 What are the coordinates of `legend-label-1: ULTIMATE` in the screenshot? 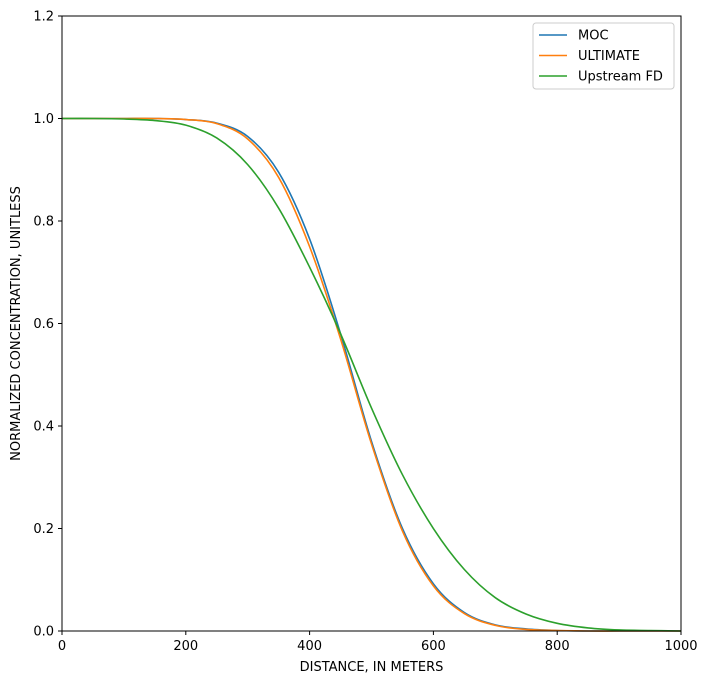 It's located at (609, 56).